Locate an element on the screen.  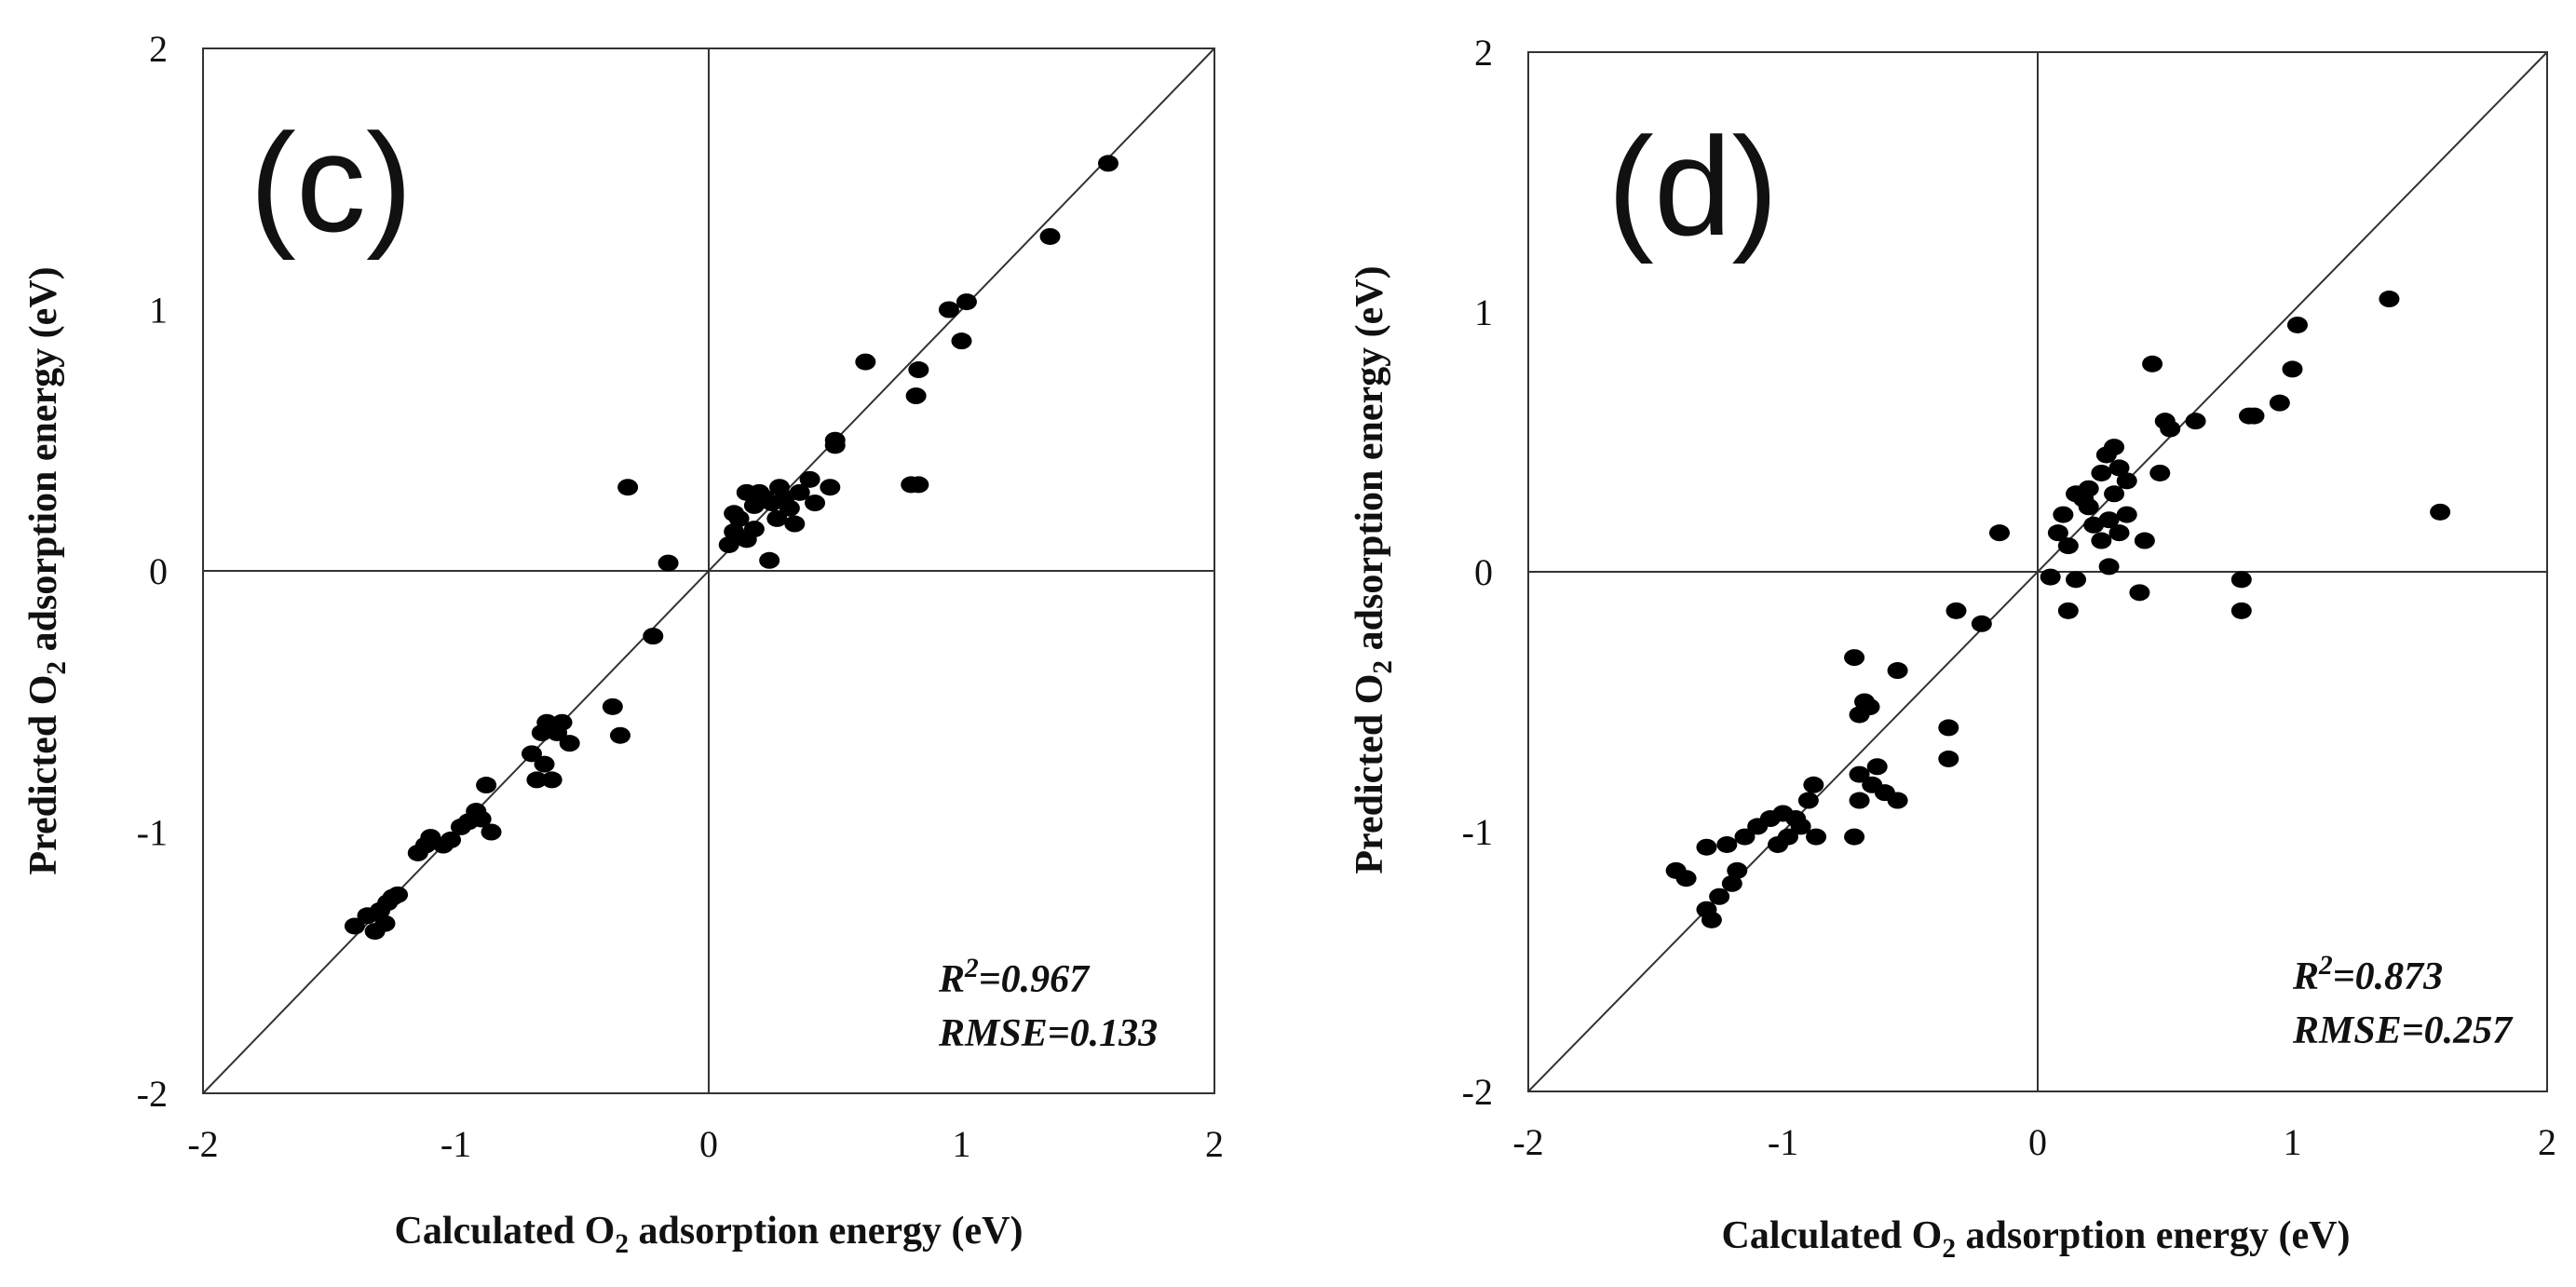
y-tick-label: -2 is located at coordinates (1477, 1092).